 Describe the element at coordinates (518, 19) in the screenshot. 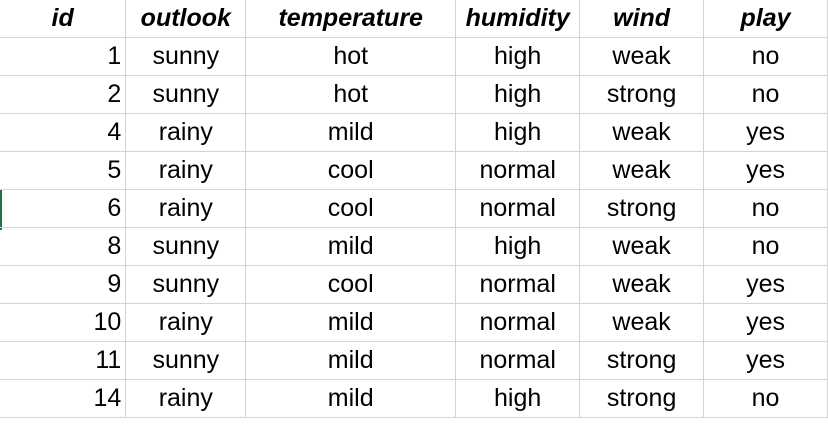

I see `header-cell-humidity: humidity` at that location.